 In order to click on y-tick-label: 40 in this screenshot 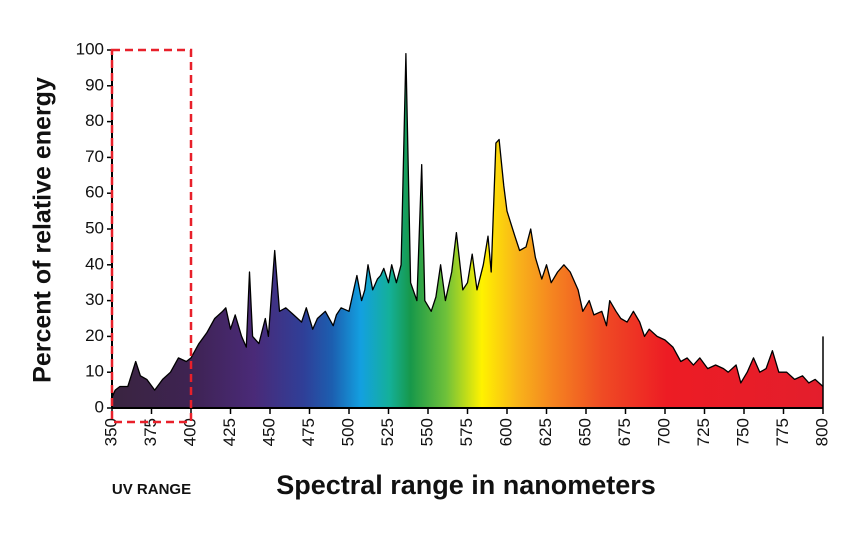, I will do `click(94, 263)`.